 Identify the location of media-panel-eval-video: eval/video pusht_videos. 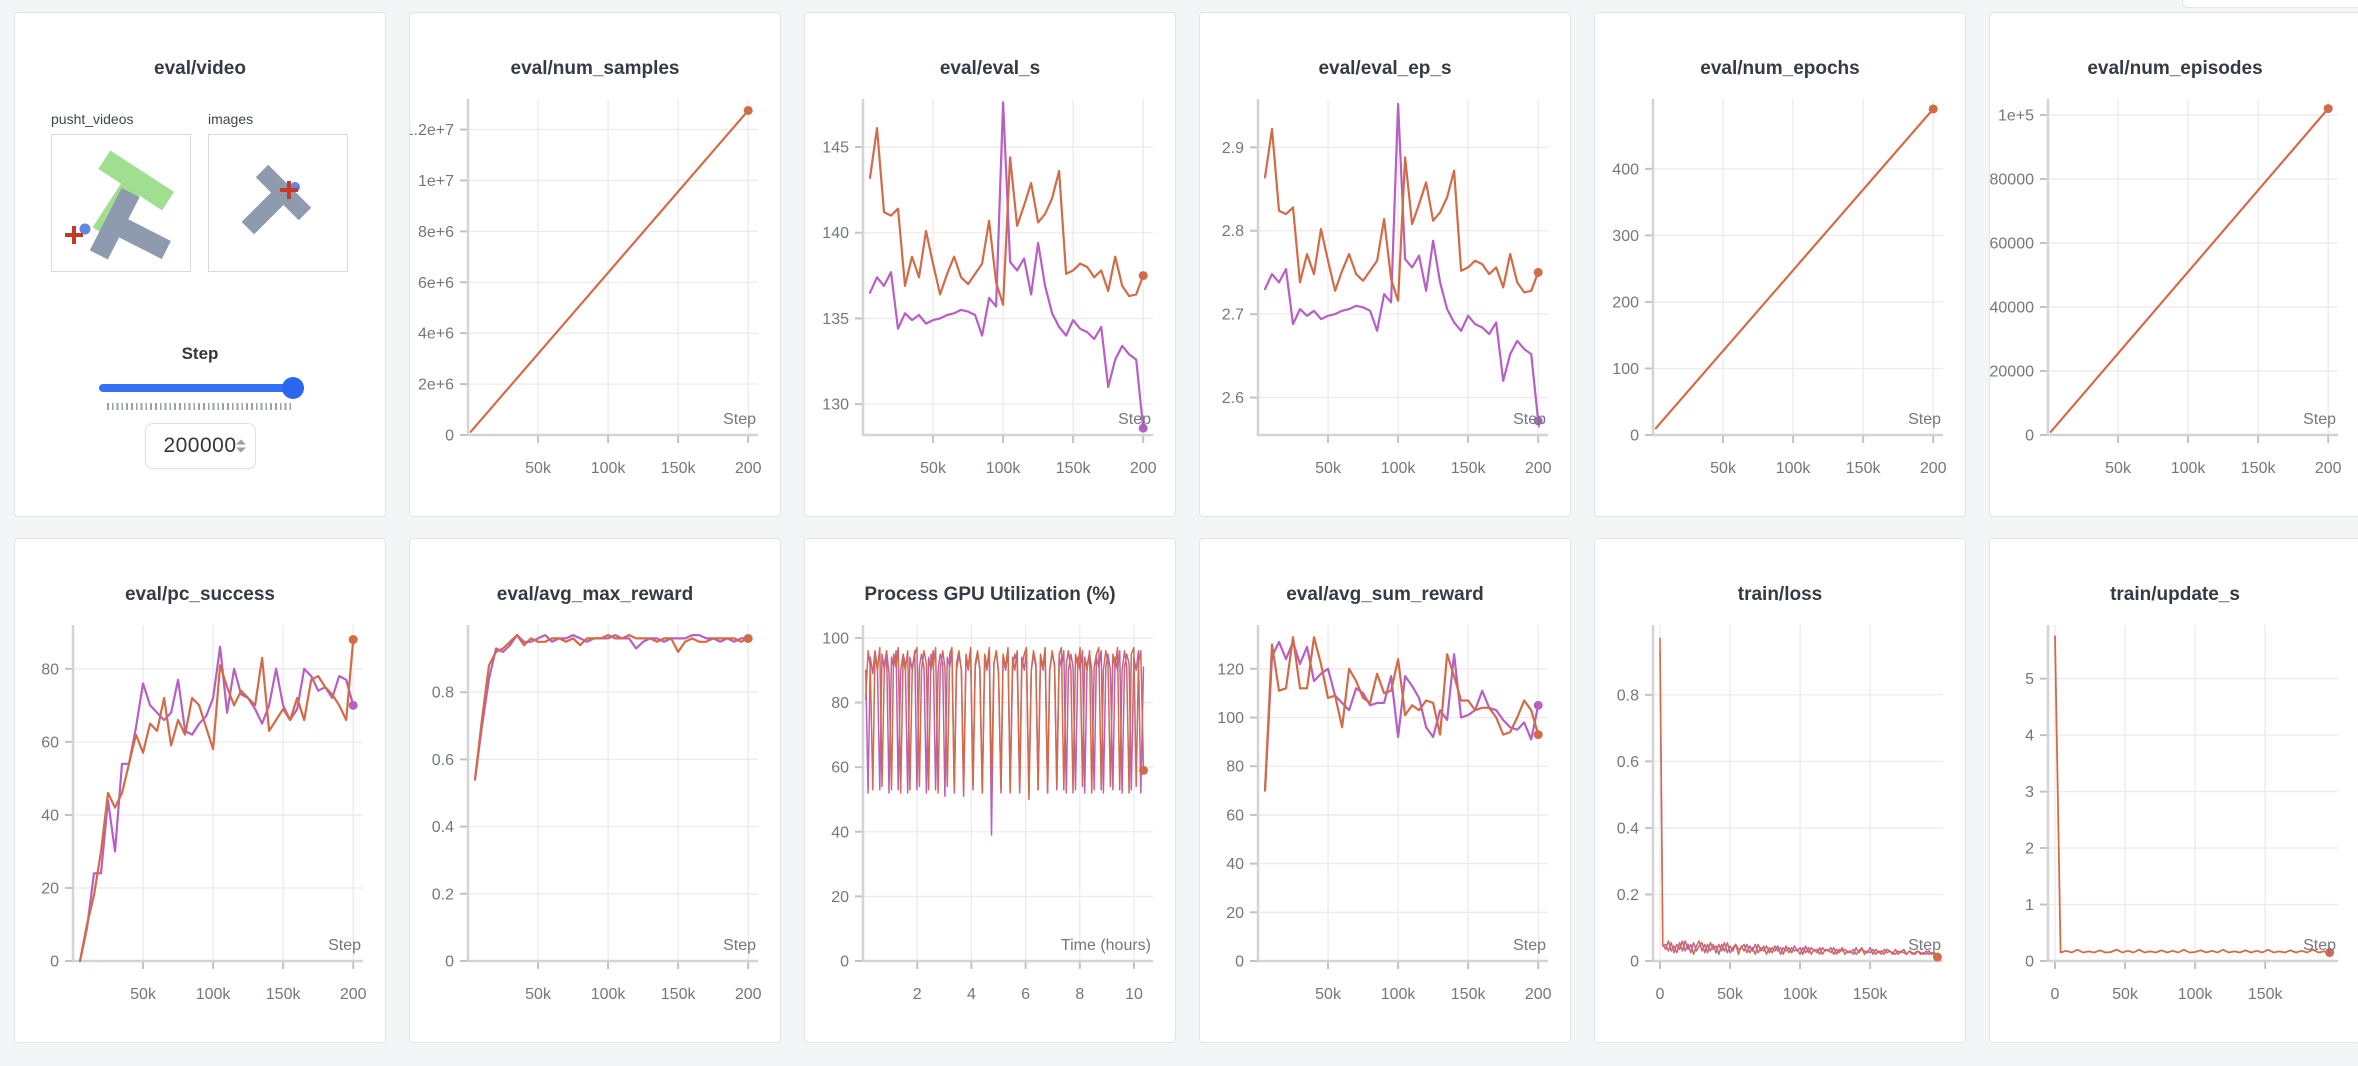
(200, 264).